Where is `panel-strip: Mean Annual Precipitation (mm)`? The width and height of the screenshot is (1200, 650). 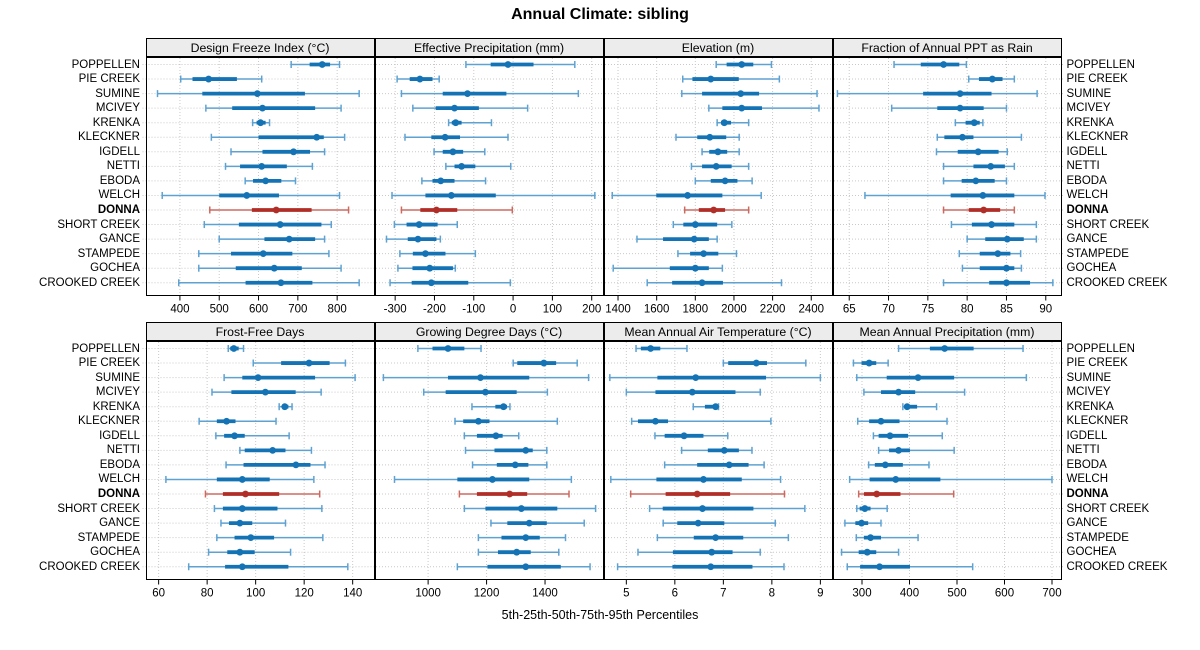 panel-strip: Mean Annual Precipitation (mm) is located at coordinates (947, 331).